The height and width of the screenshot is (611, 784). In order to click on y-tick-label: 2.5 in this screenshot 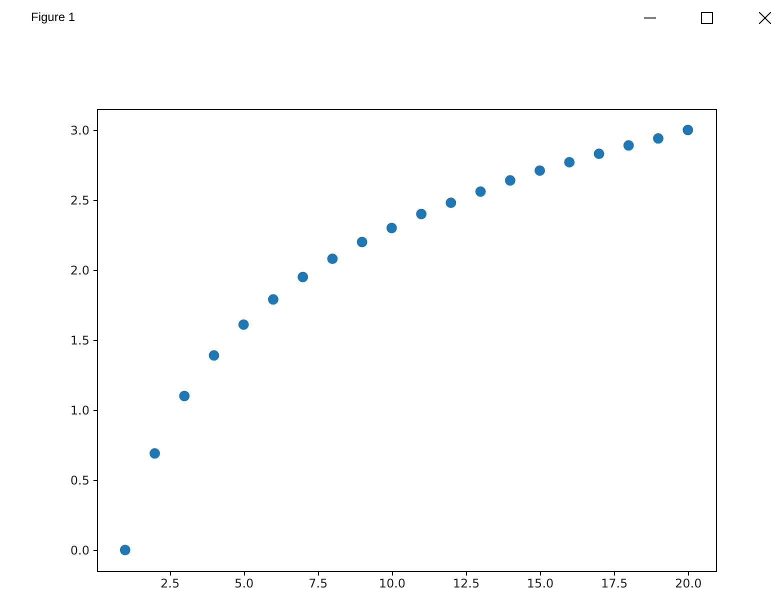, I will do `click(80, 201)`.